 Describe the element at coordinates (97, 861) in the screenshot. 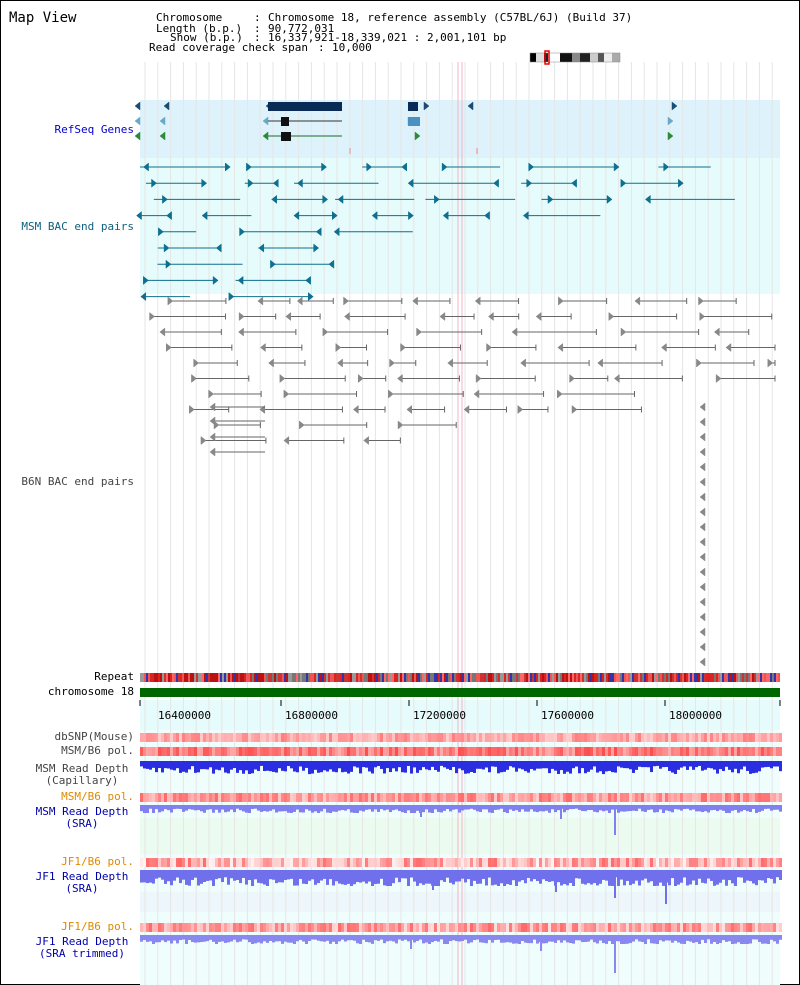

I see `track-label-jf1-pol-1: JF1/B6 pol.` at that location.